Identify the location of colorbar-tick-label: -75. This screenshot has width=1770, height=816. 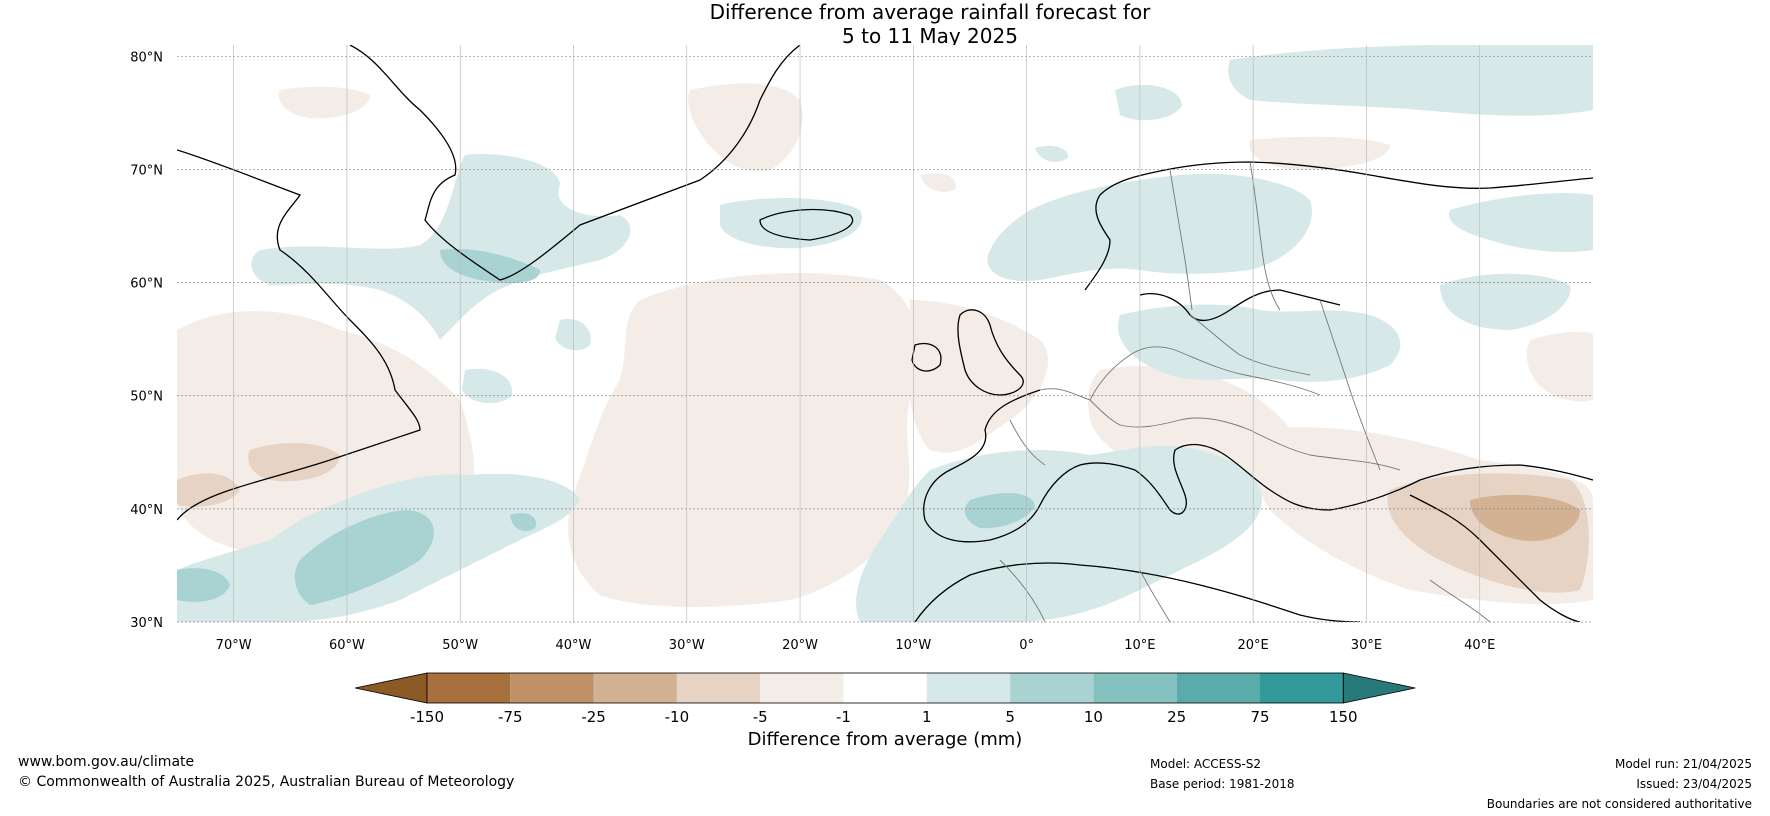
(510, 717).